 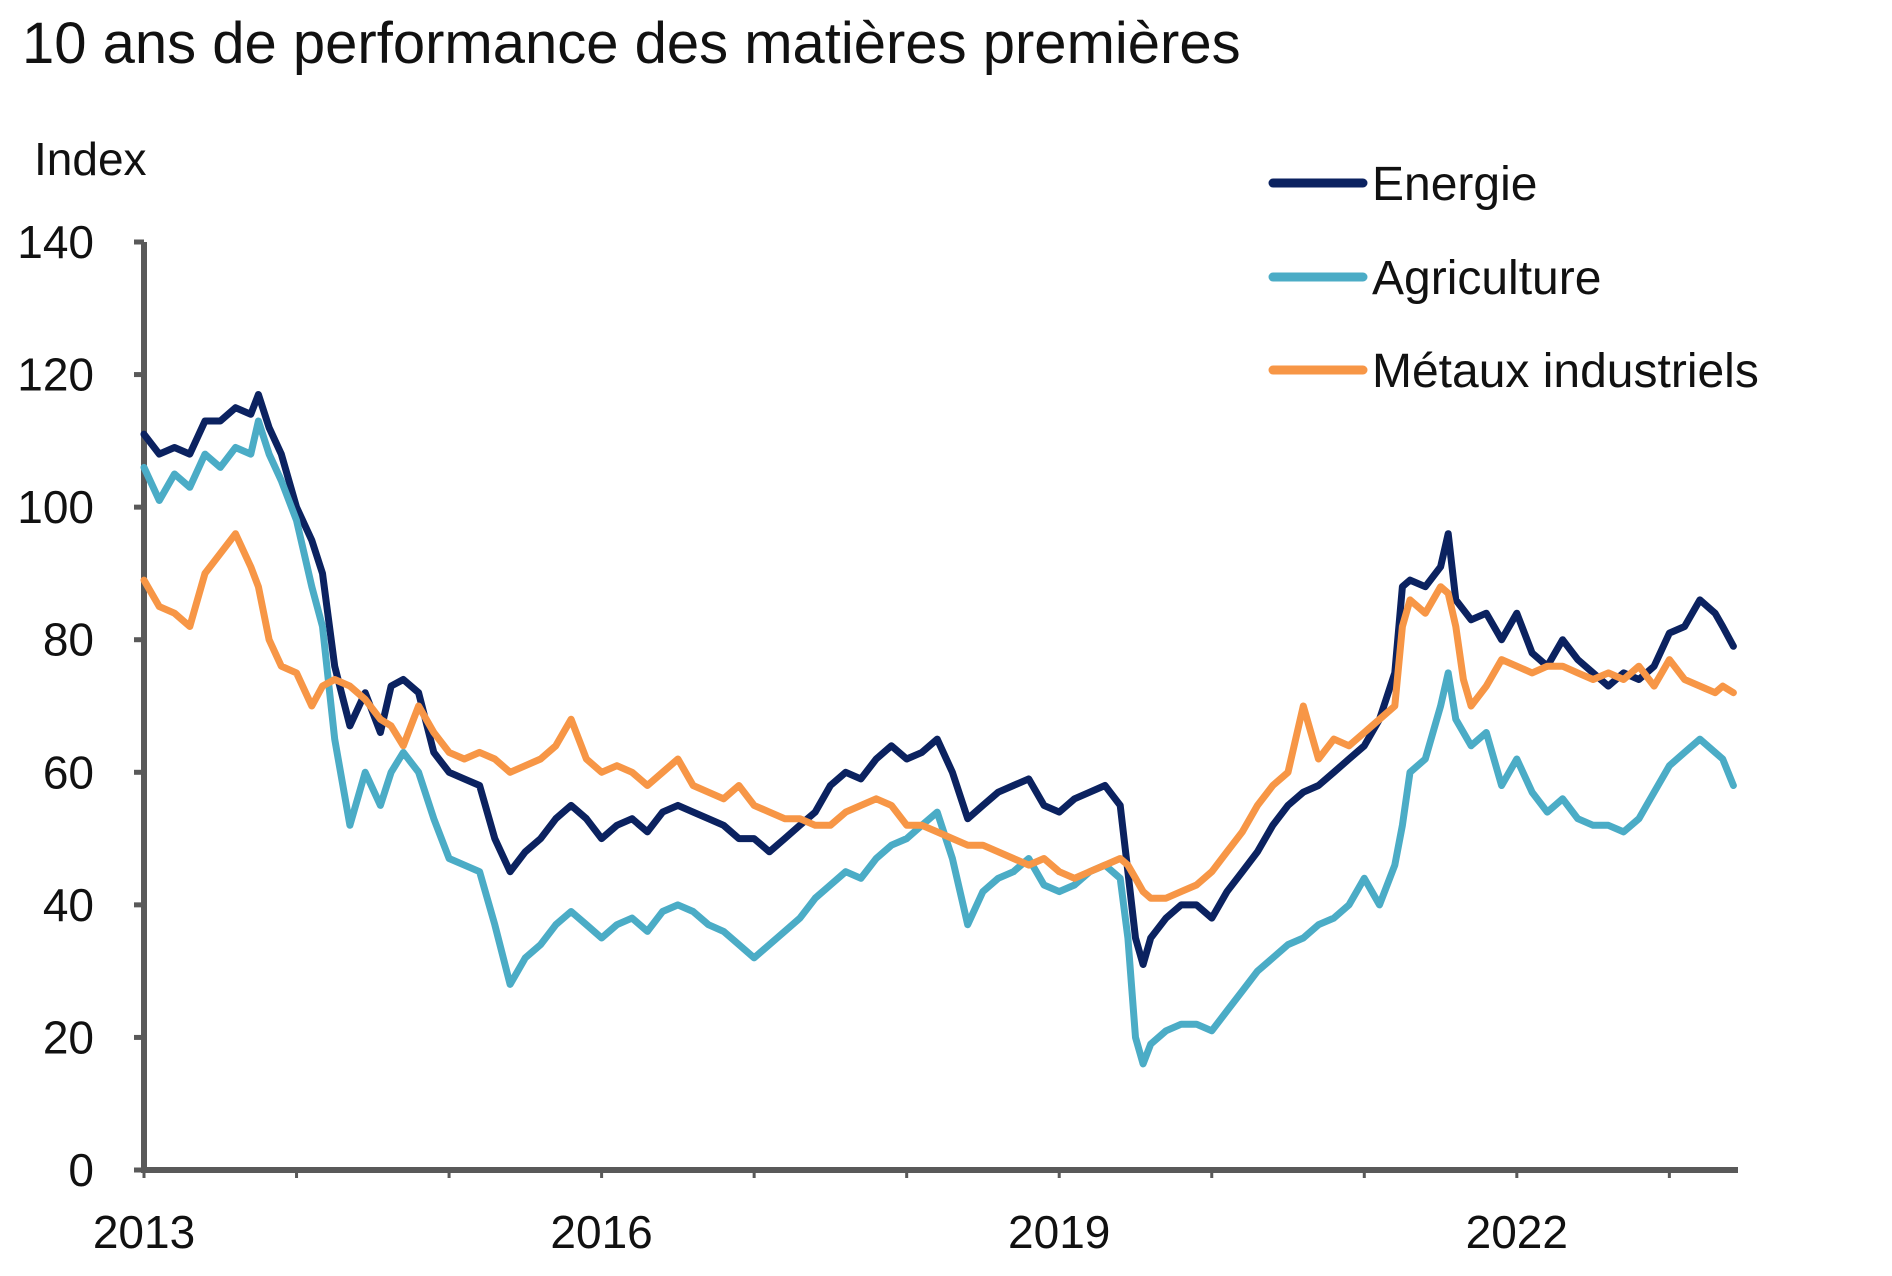 I want to click on y-axis-title: Index, so click(x=90, y=159).